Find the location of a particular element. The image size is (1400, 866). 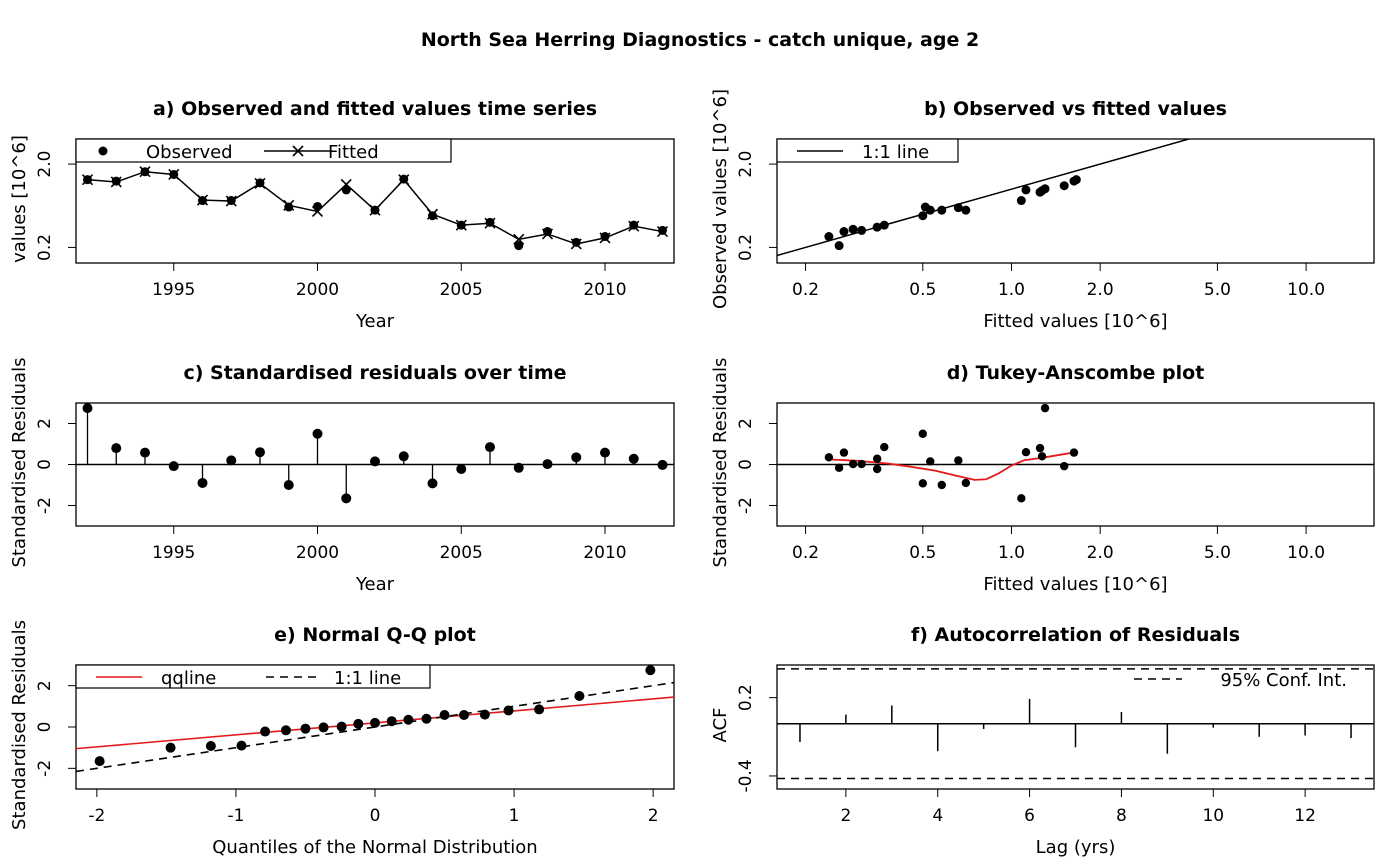

x-tick-label: 1995 is located at coordinates (173, 290).